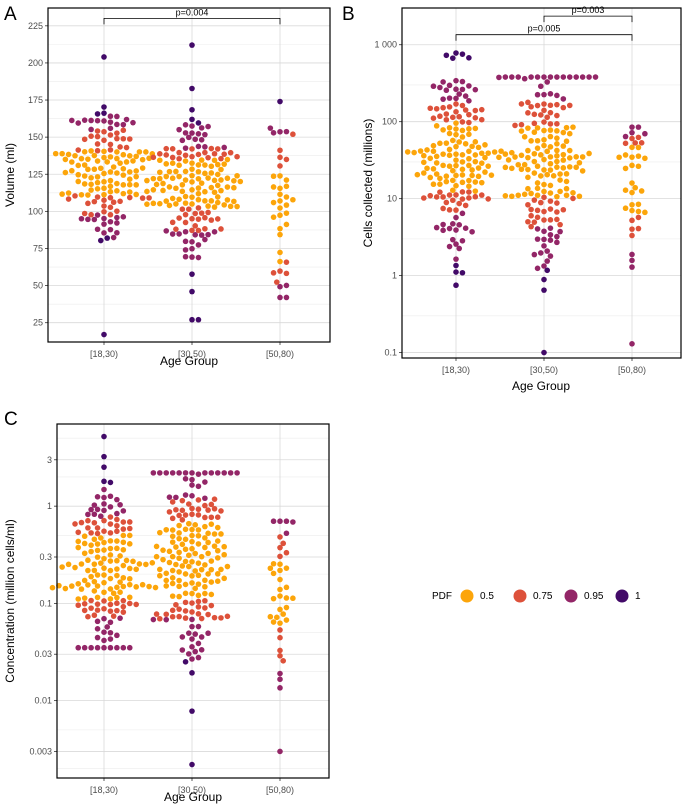 The width and height of the screenshot is (685, 808). Describe the element at coordinates (10, 14) in the screenshot. I see `panel-a-label: A` at that location.